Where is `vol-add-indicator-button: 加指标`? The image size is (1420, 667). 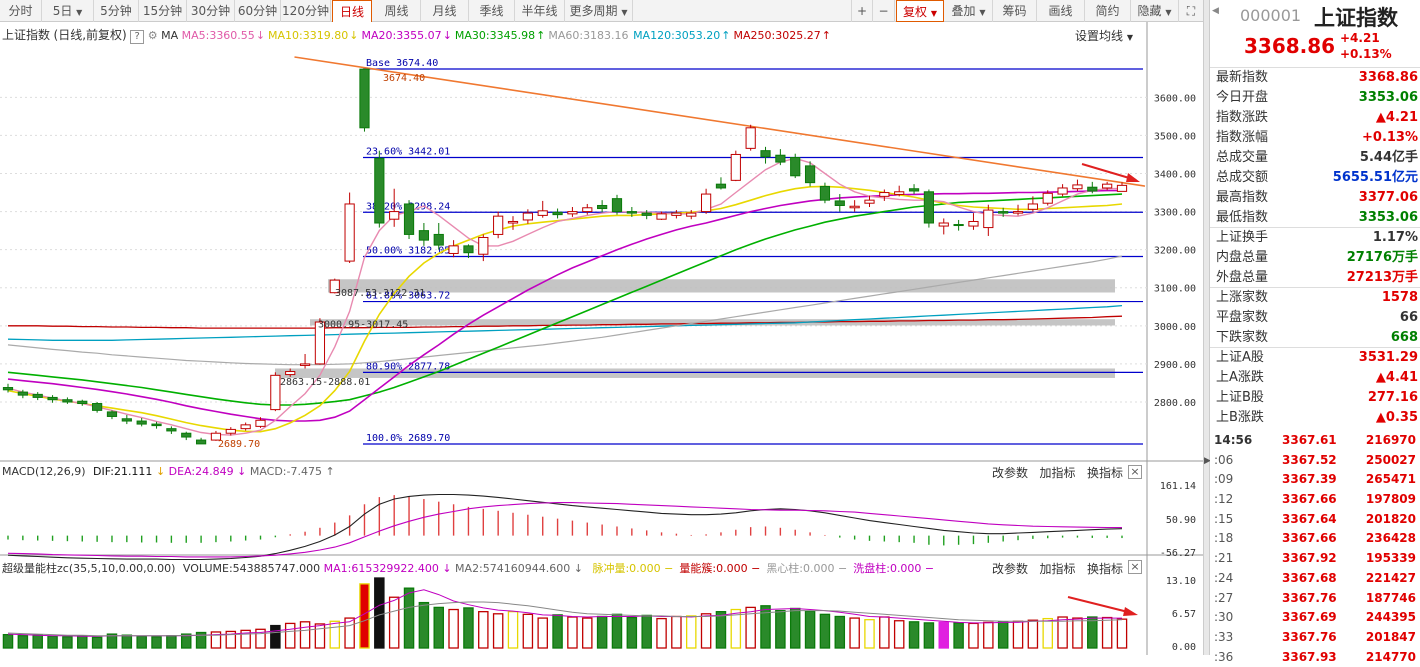 vol-add-indicator-button: 加指标 is located at coordinates (1057, 569).